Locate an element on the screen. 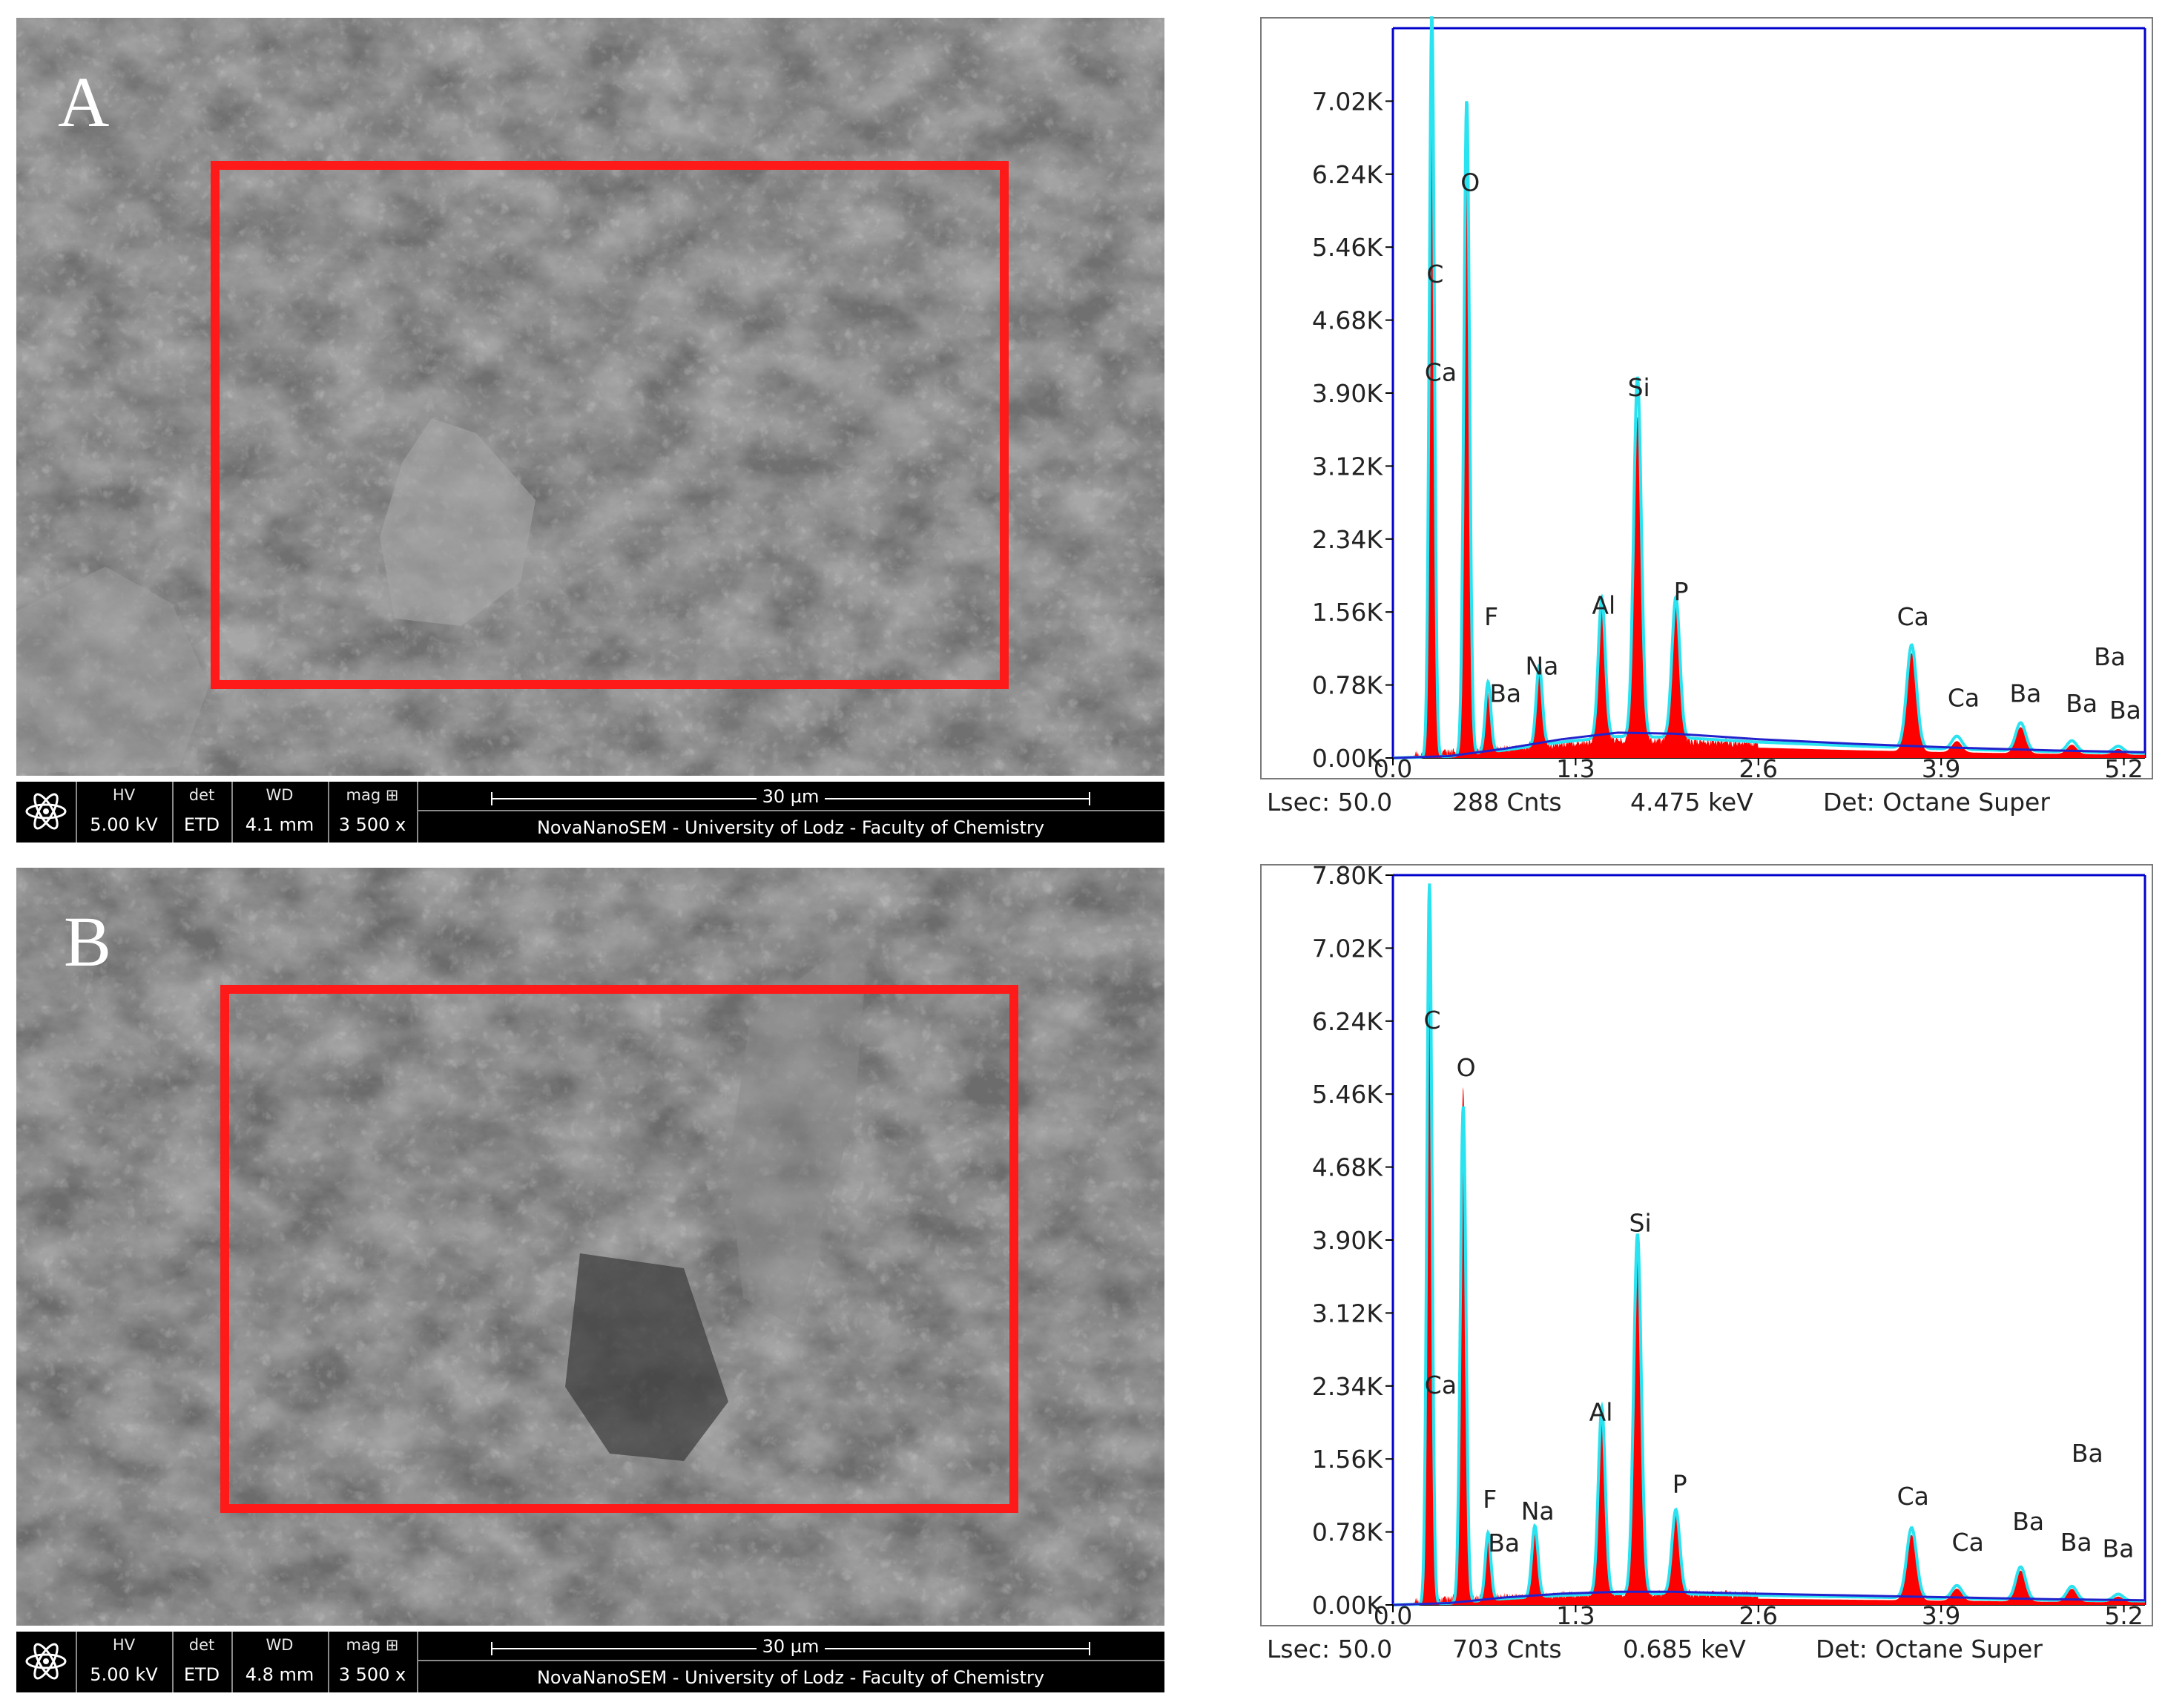 The width and height of the screenshot is (2165, 1708). panel-letter: A is located at coordinates (84, 102).